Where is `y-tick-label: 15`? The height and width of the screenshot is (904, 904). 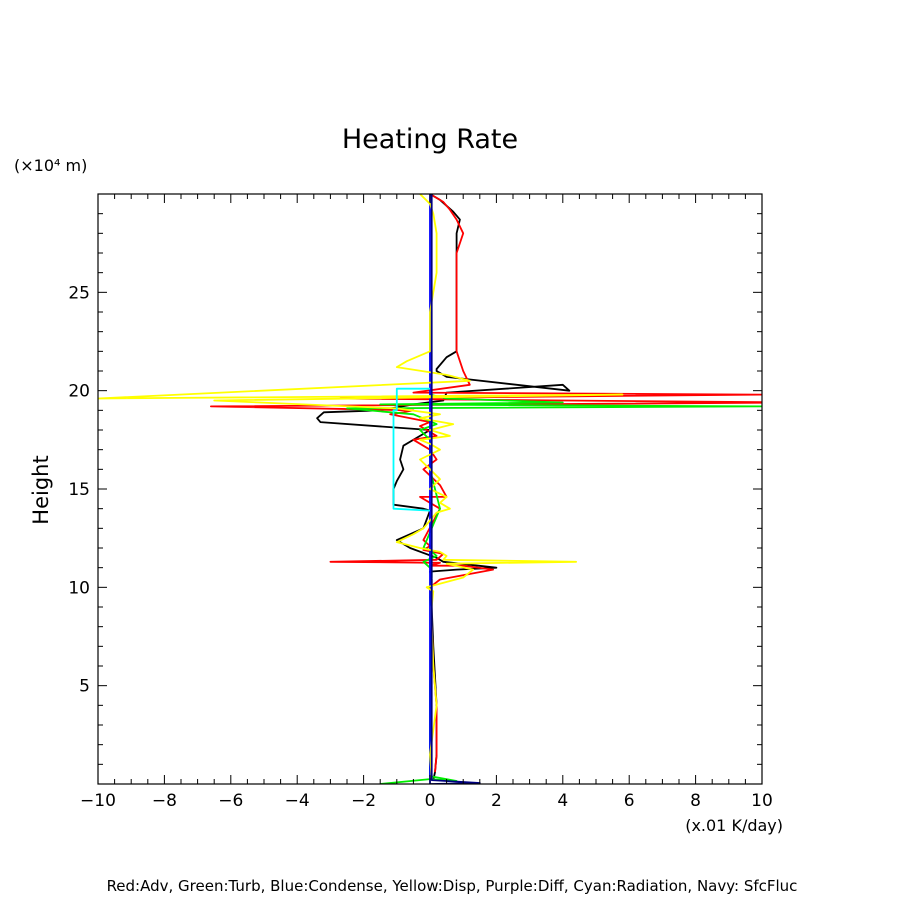 y-tick-label: 15 is located at coordinates (79, 490).